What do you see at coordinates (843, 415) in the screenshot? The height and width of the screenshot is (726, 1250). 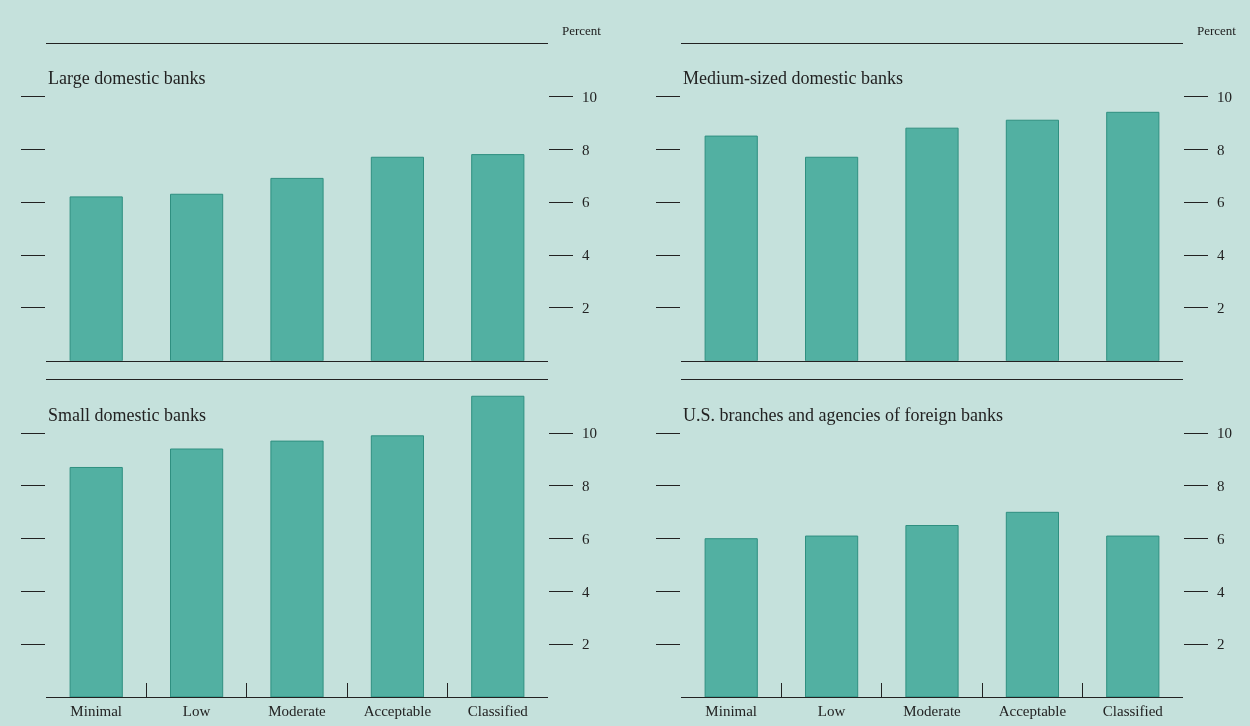 I see `text: U.S. branches and agencies of foreign banks` at bounding box center [843, 415].